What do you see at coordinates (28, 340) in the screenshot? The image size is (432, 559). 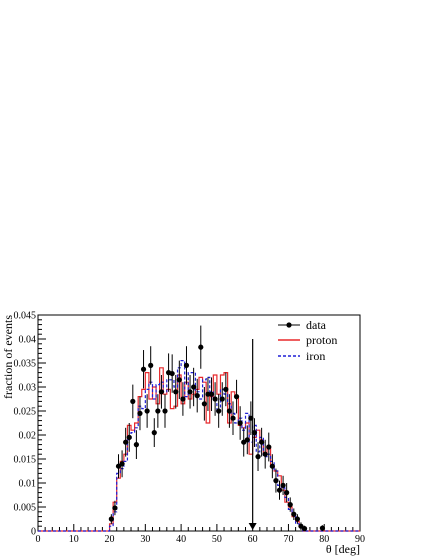 I see `y-tick-label: 0.04` at bounding box center [28, 340].